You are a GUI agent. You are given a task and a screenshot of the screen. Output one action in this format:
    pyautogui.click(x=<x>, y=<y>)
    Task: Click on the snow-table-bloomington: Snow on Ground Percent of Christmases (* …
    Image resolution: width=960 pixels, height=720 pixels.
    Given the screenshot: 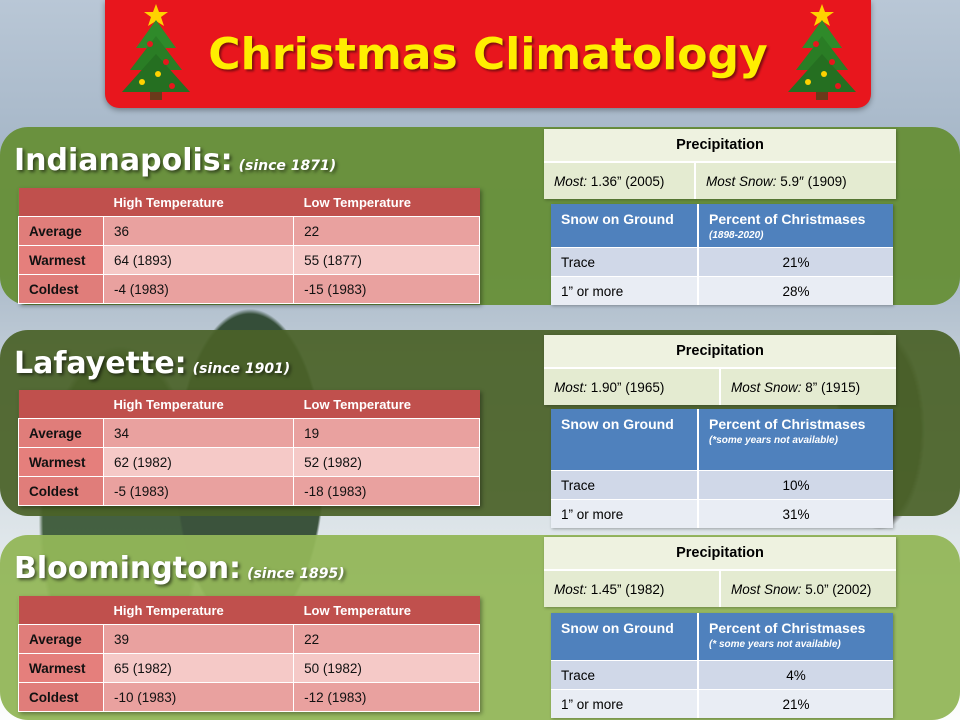 What is the action you would take?
    pyautogui.click(x=722, y=665)
    